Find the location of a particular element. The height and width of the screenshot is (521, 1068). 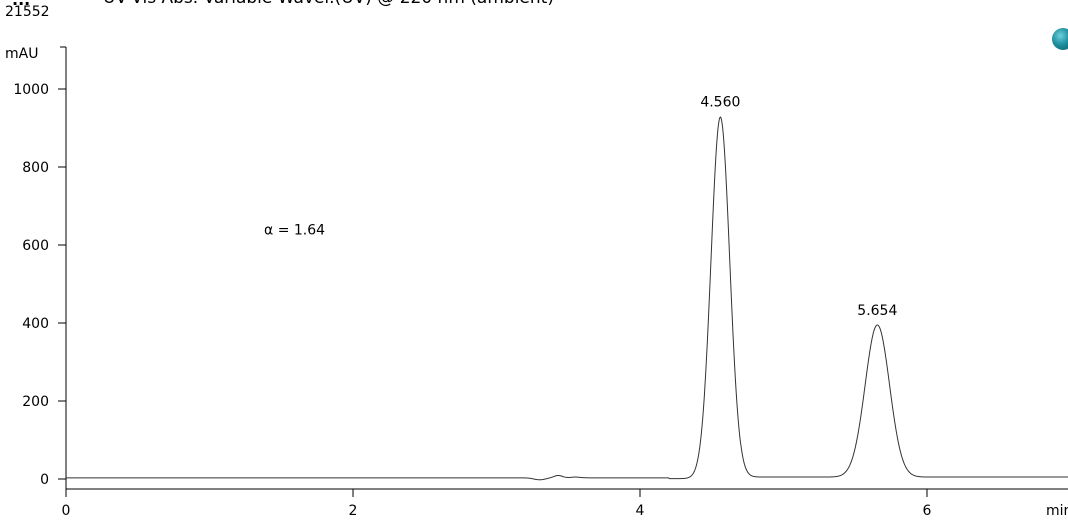

x-axis-unit-label: min is located at coordinates (1057, 511).